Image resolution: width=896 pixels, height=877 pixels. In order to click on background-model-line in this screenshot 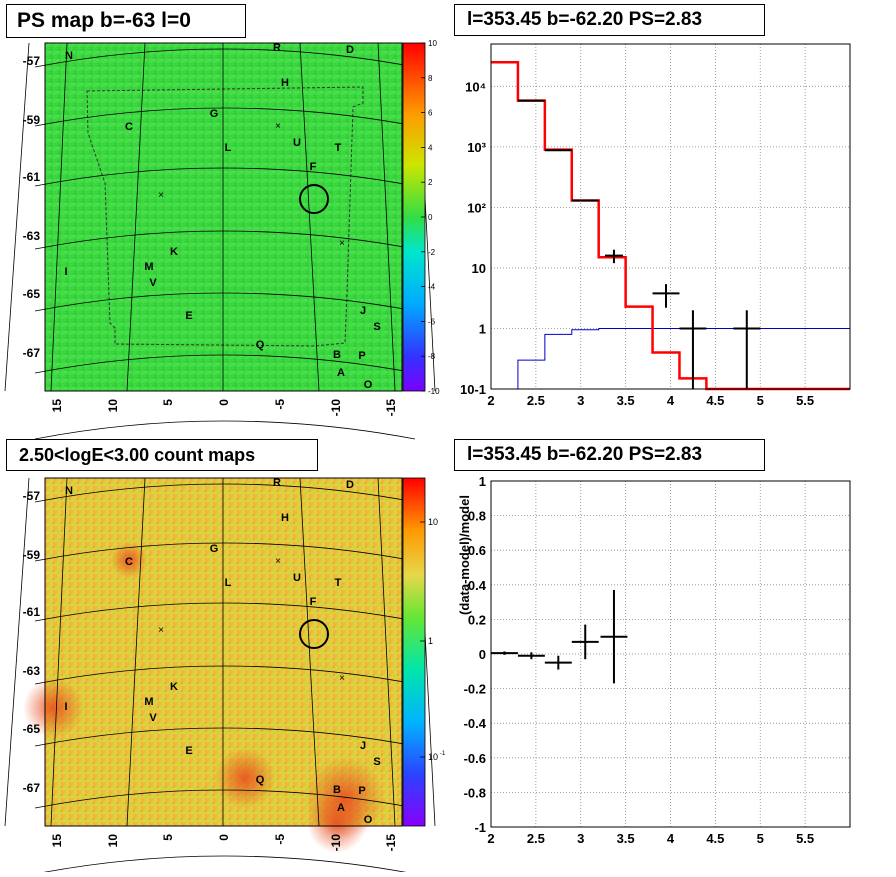, I will do `click(683, 358)`.